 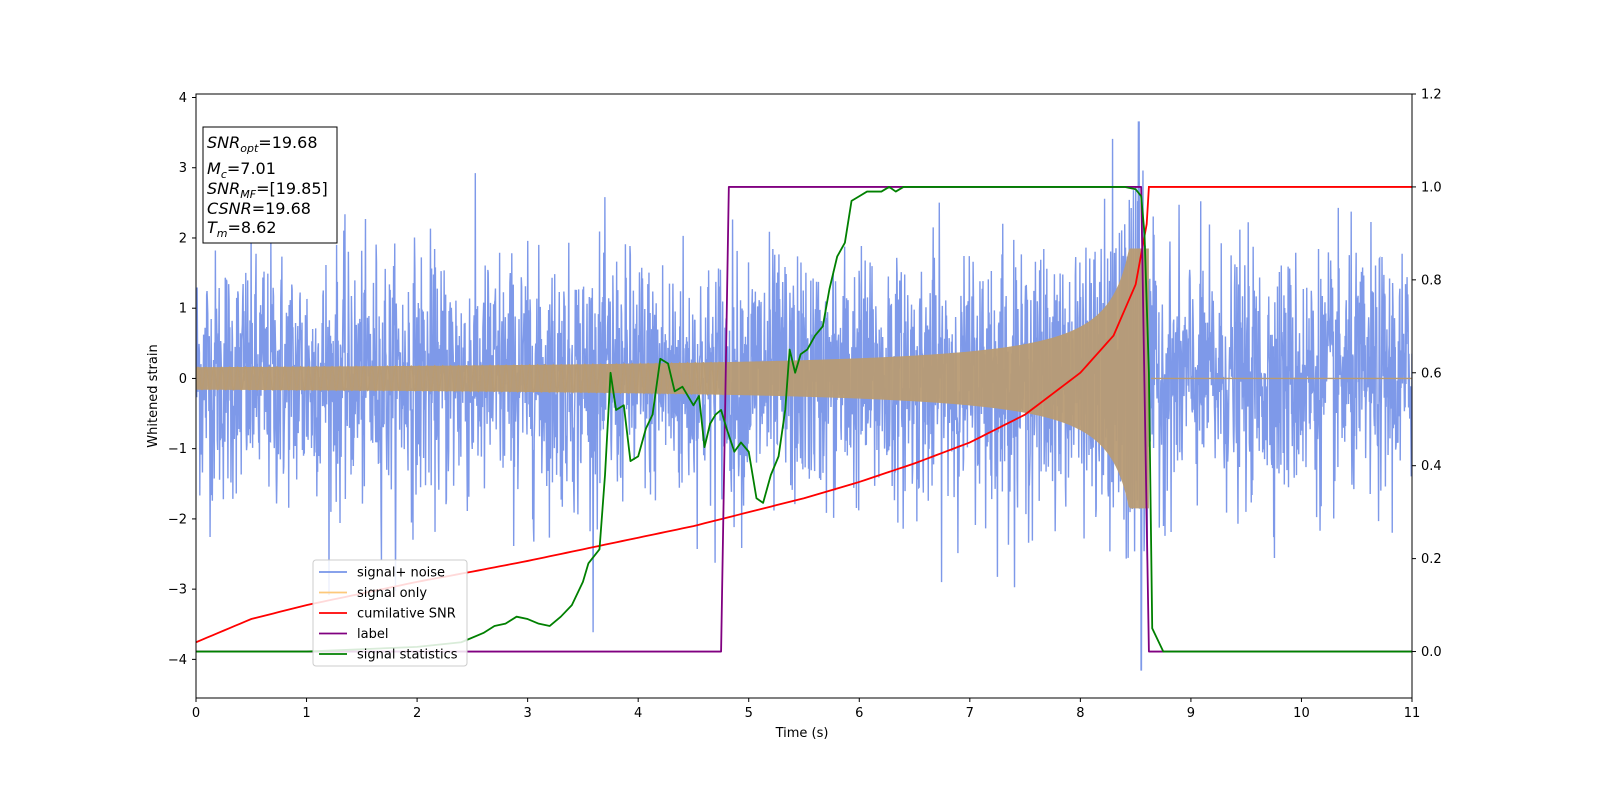 What do you see at coordinates (267, 190) in the screenshot?
I see `annotation-line: SNRMF=[19.85]` at bounding box center [267, 190].